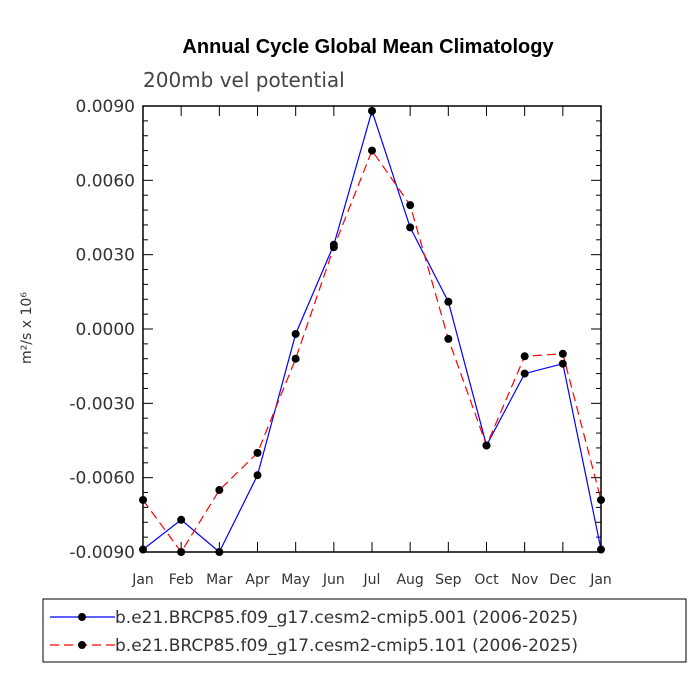  Describe the element at coordinates (105, 181) in the screenshot. I see `y-tick-label: 0.0060` at that location.